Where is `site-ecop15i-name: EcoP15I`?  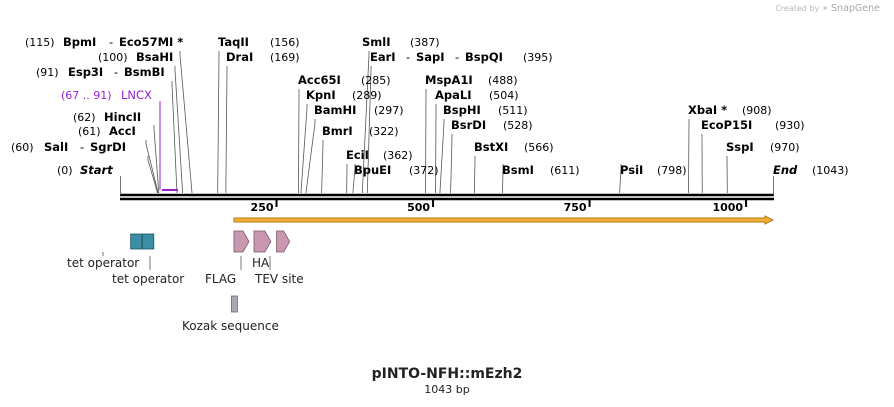
site-ecop15i-name: EcoP15I is located at coordinates (726, 125).